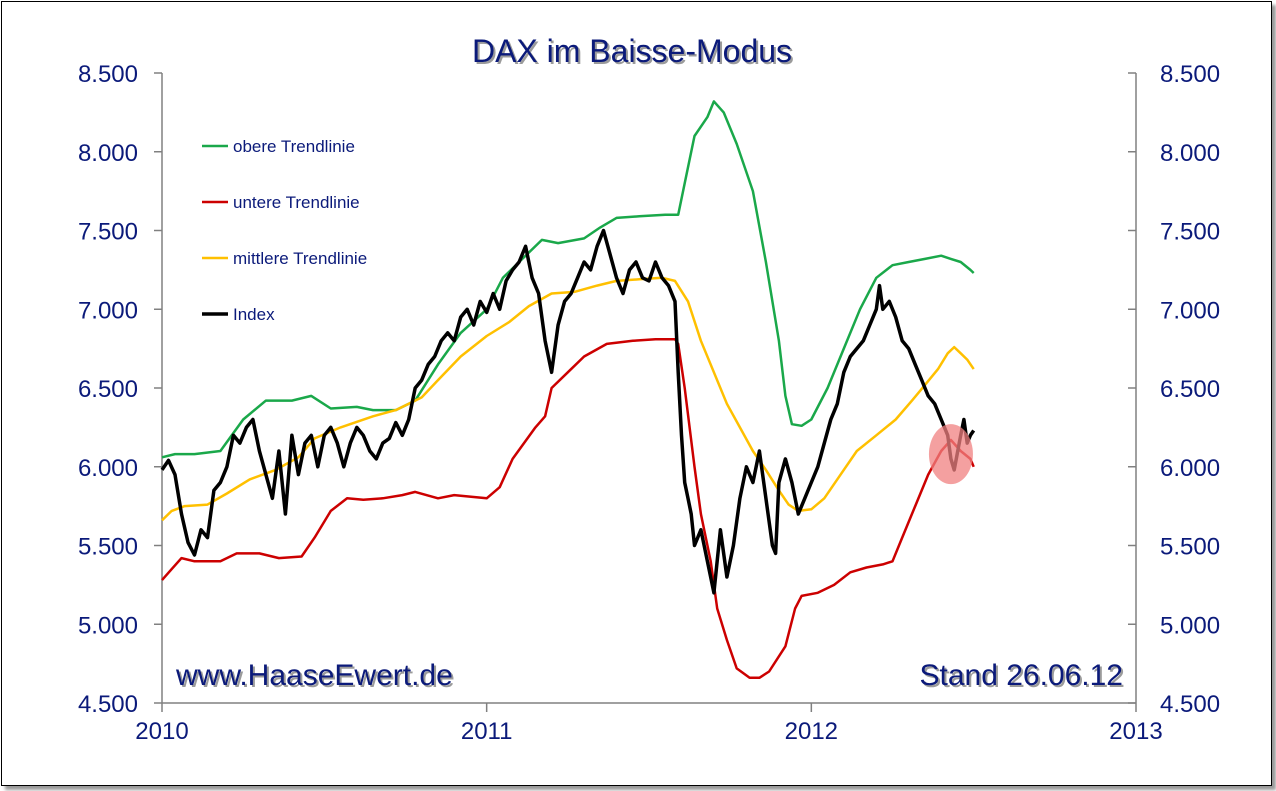 Image resolution: width=1276 pixels, height=791 pixels. What do you see at coordinates (1190, 153) in the screenshot?
I see `y-tick-label-right: 8.000` at bounding box center [1190, 153].